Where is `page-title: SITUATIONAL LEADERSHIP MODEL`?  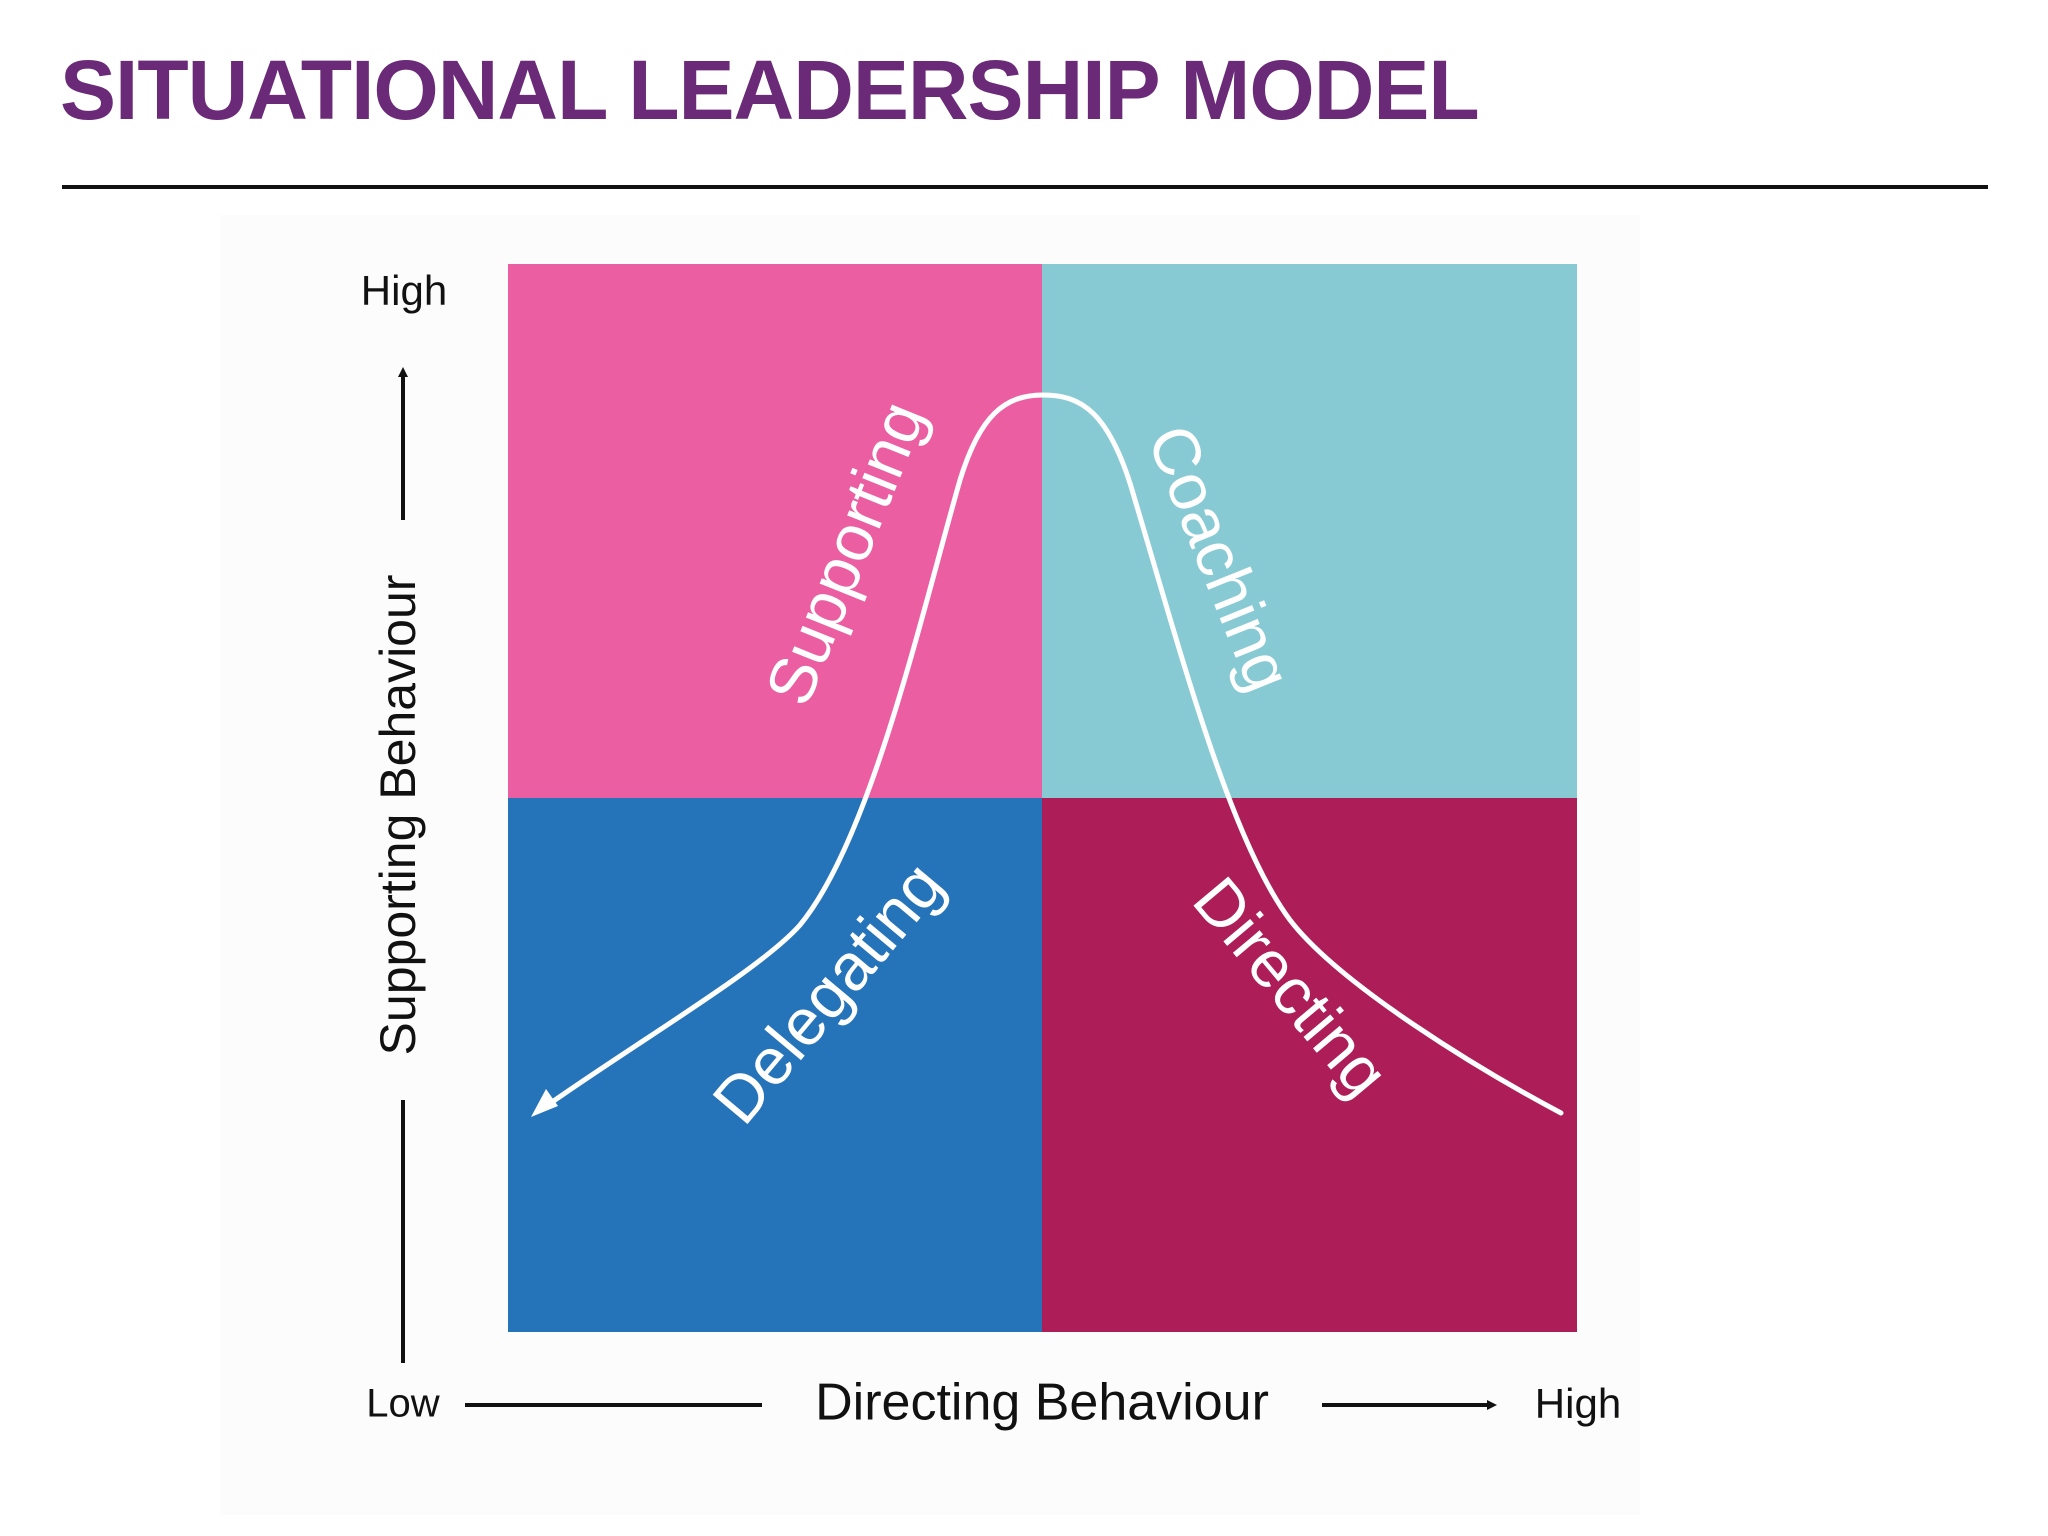
page-title: SITUATIONAL LEADERSHIP MODEL is located at coordinates (770, 90).